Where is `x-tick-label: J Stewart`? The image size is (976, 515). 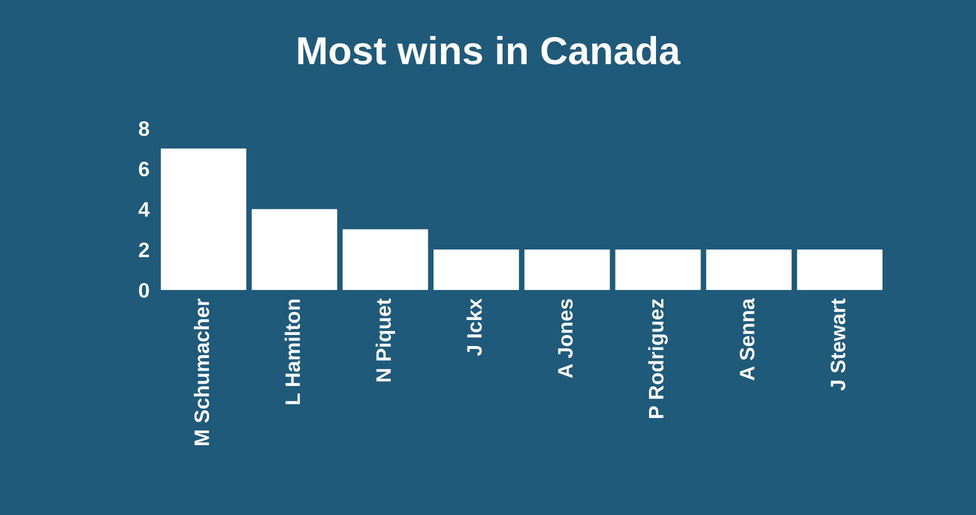
x-tick-label: J Stewart is located at coordinates (838, 344).